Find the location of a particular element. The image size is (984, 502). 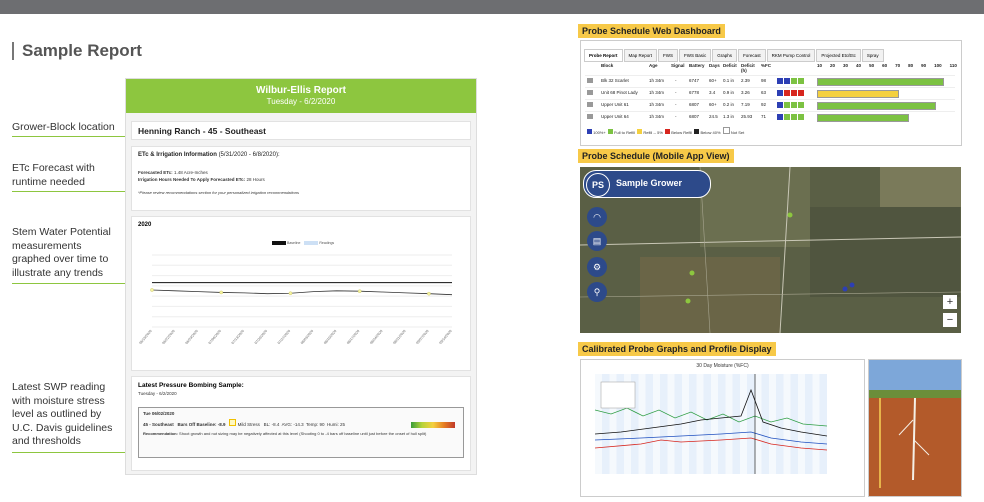

mobile-map: PS Sample Grower ◠ ▤ ⚙ ⚲ + − is located at coordinates (770, 250).